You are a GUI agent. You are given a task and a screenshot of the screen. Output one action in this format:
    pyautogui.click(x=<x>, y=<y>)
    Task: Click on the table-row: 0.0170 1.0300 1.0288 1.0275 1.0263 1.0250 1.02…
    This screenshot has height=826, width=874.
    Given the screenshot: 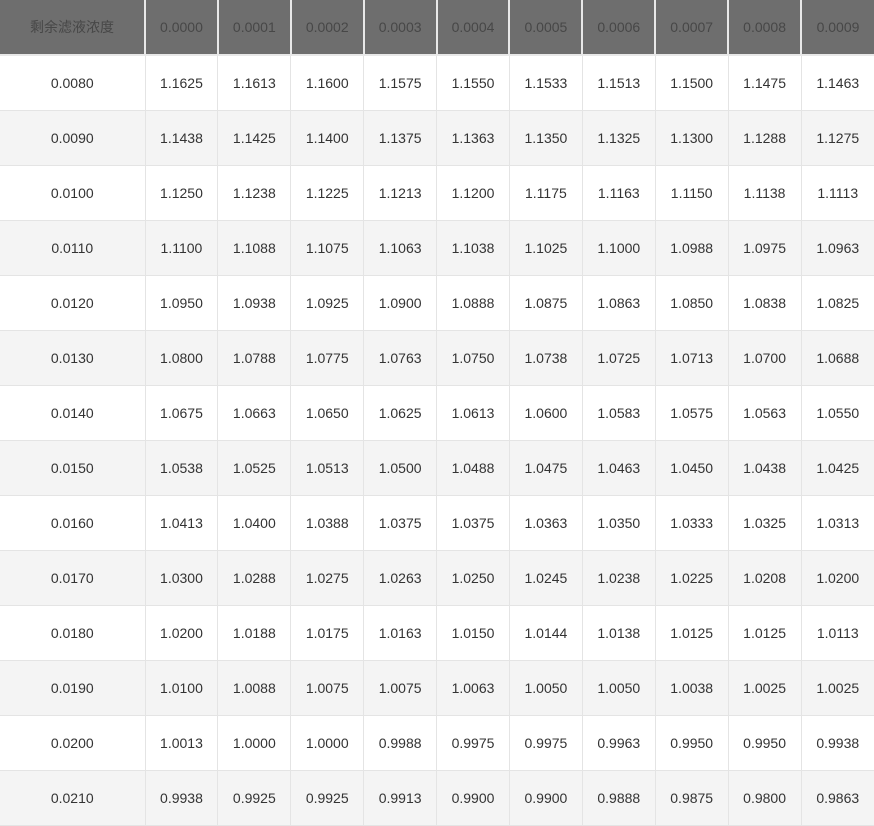 What is the action you would take?
    pyautogui.click(x=437, y=578)
    